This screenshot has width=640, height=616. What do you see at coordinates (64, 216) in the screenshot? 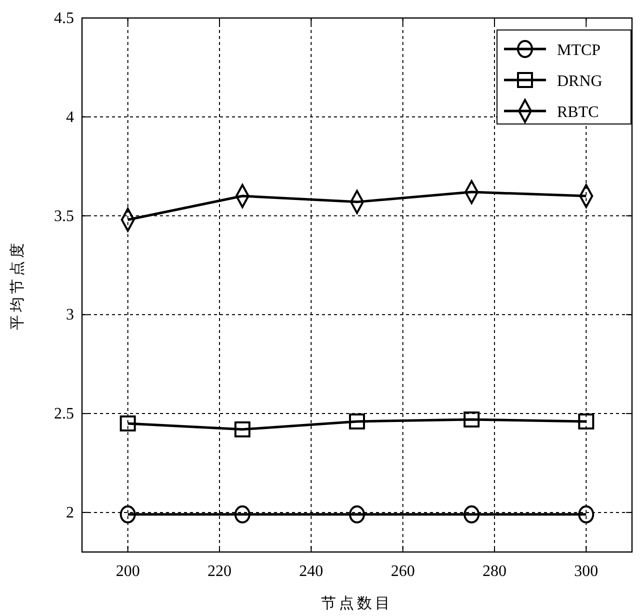
I see `y-tick-label: 3.5` at bounding box center [64, 216].